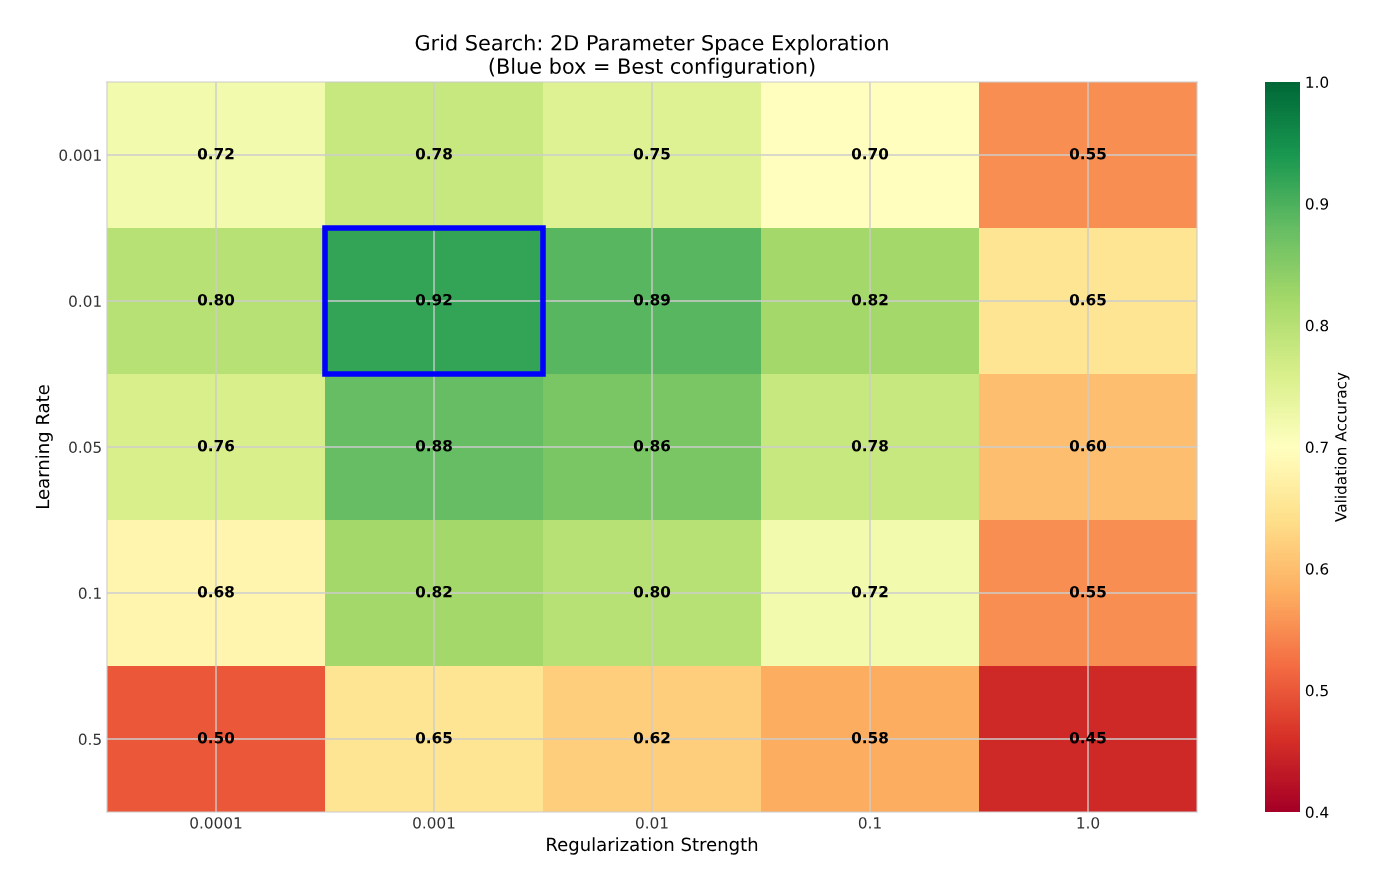  Describe the element at coordinates (1342, 447) in the screenshot. I see `color-bar-title: Validation Accuracy` at that location.